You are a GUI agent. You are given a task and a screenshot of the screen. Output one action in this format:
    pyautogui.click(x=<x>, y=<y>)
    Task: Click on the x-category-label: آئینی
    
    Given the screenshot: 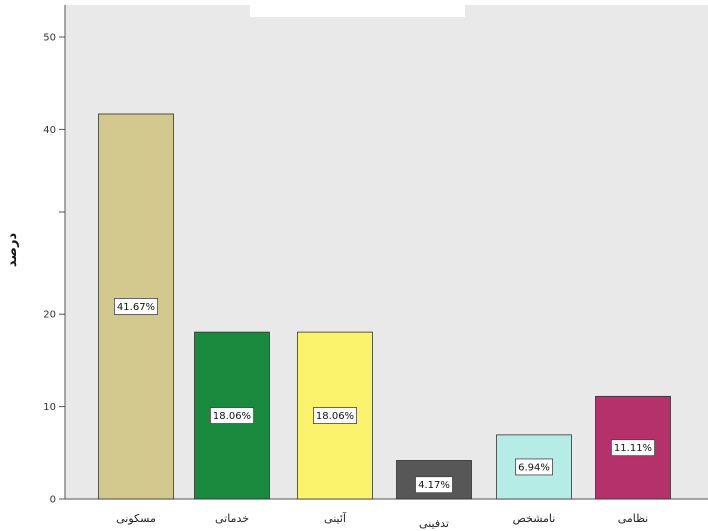 What is the action you would take?
    pyautogui.click(x=335, y=518)
    